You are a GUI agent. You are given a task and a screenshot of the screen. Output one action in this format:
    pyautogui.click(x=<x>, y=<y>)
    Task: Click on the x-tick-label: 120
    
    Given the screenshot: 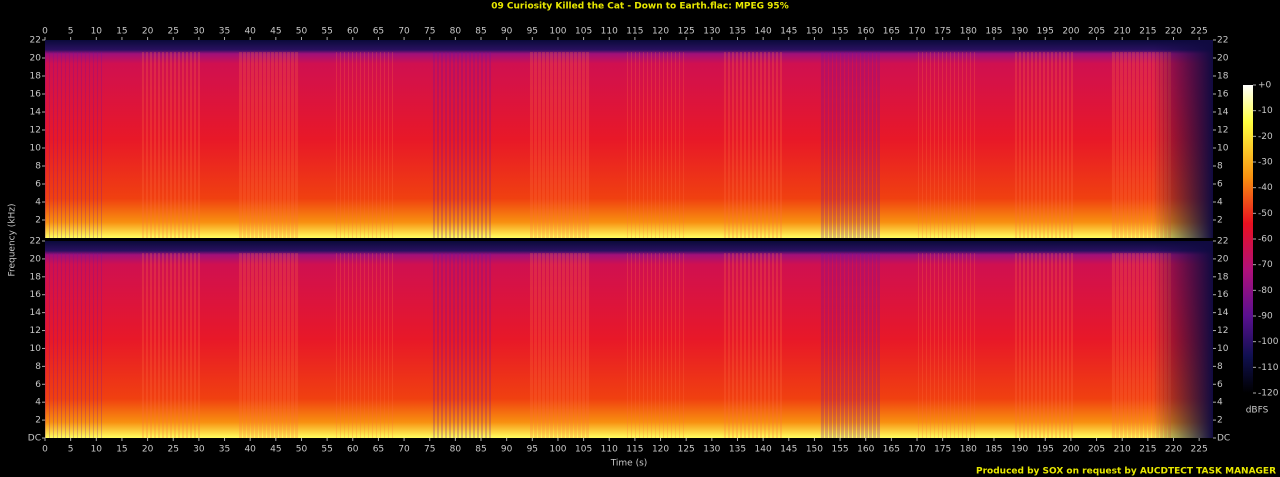 What is the action you would take?
    pyautogui.click(x=660, y=32)
    